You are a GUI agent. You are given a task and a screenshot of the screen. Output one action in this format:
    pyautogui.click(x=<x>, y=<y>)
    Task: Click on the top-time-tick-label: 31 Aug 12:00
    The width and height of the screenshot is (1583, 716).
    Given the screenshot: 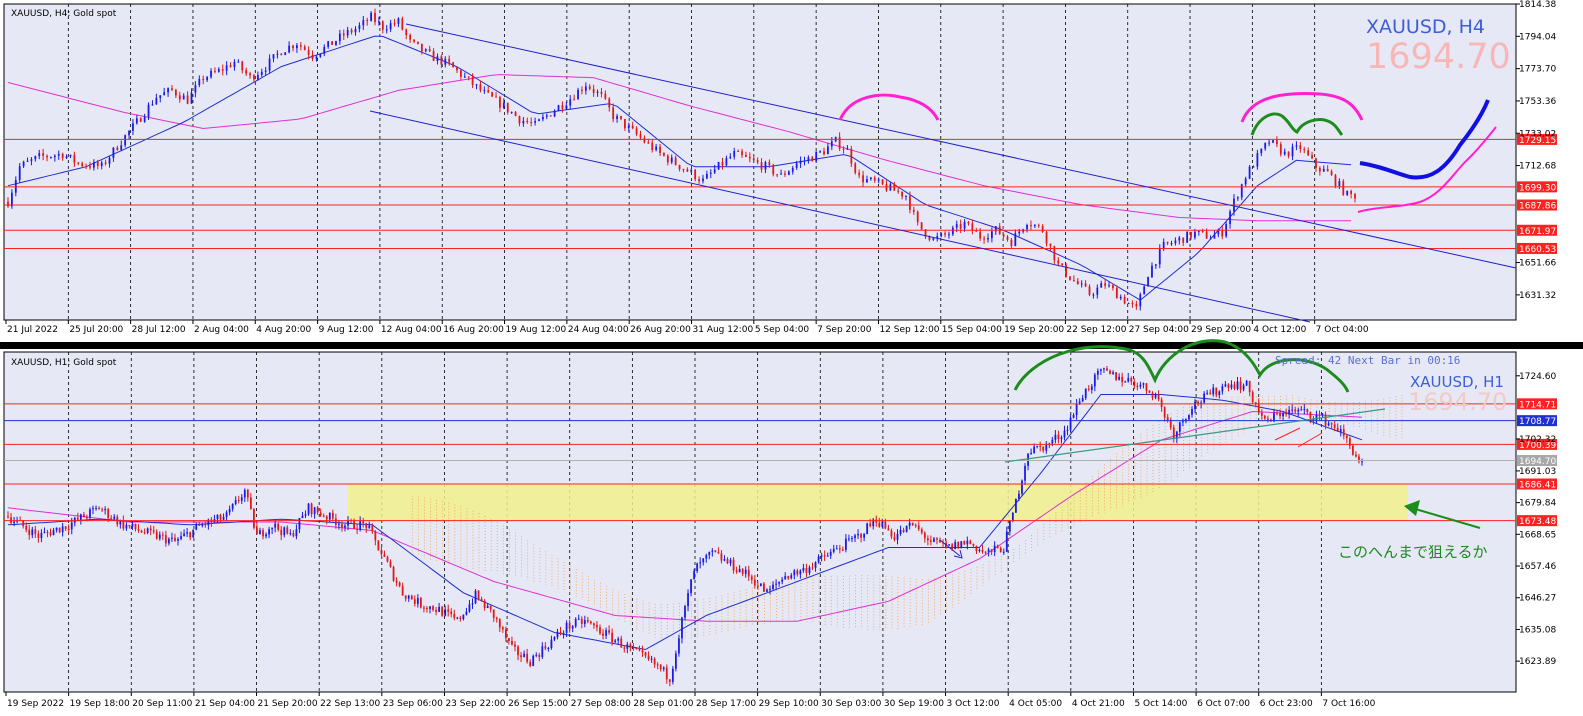 What is the action you would take?
    pyautogui.click(x=723, y=330)
    